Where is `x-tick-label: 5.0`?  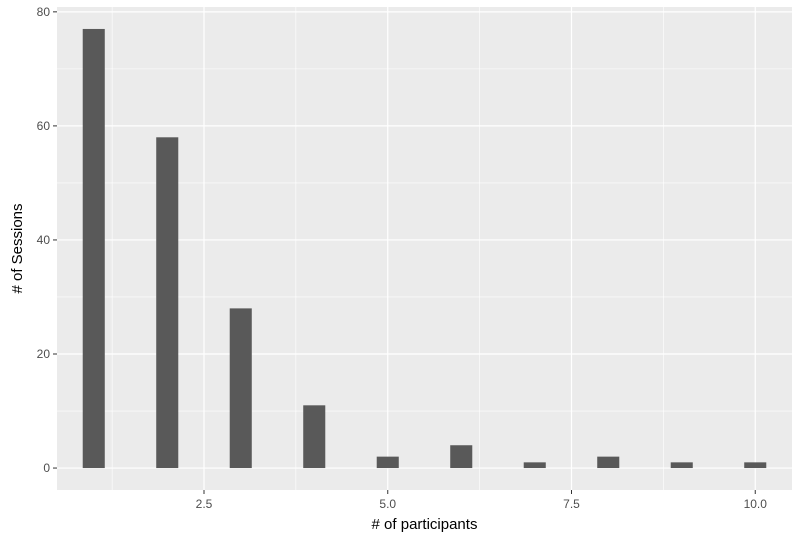
x-tick-label: 5.0 is located at coordinates (387, 504).